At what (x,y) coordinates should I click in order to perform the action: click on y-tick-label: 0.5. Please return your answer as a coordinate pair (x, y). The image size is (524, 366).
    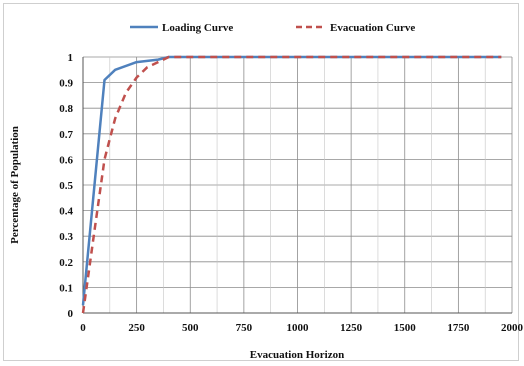
    Looking at the image, I should click on (66, 186).